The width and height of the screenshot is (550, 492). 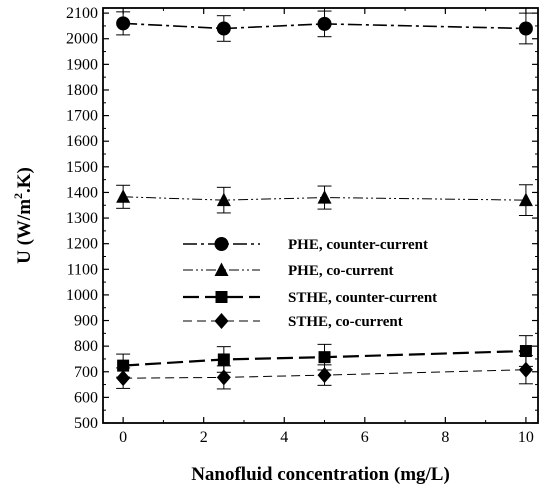 What do you see at coordinates (82, 244) in the screenshot?
I see `y-tick-label: 1200` at bounding box center [82, 244].